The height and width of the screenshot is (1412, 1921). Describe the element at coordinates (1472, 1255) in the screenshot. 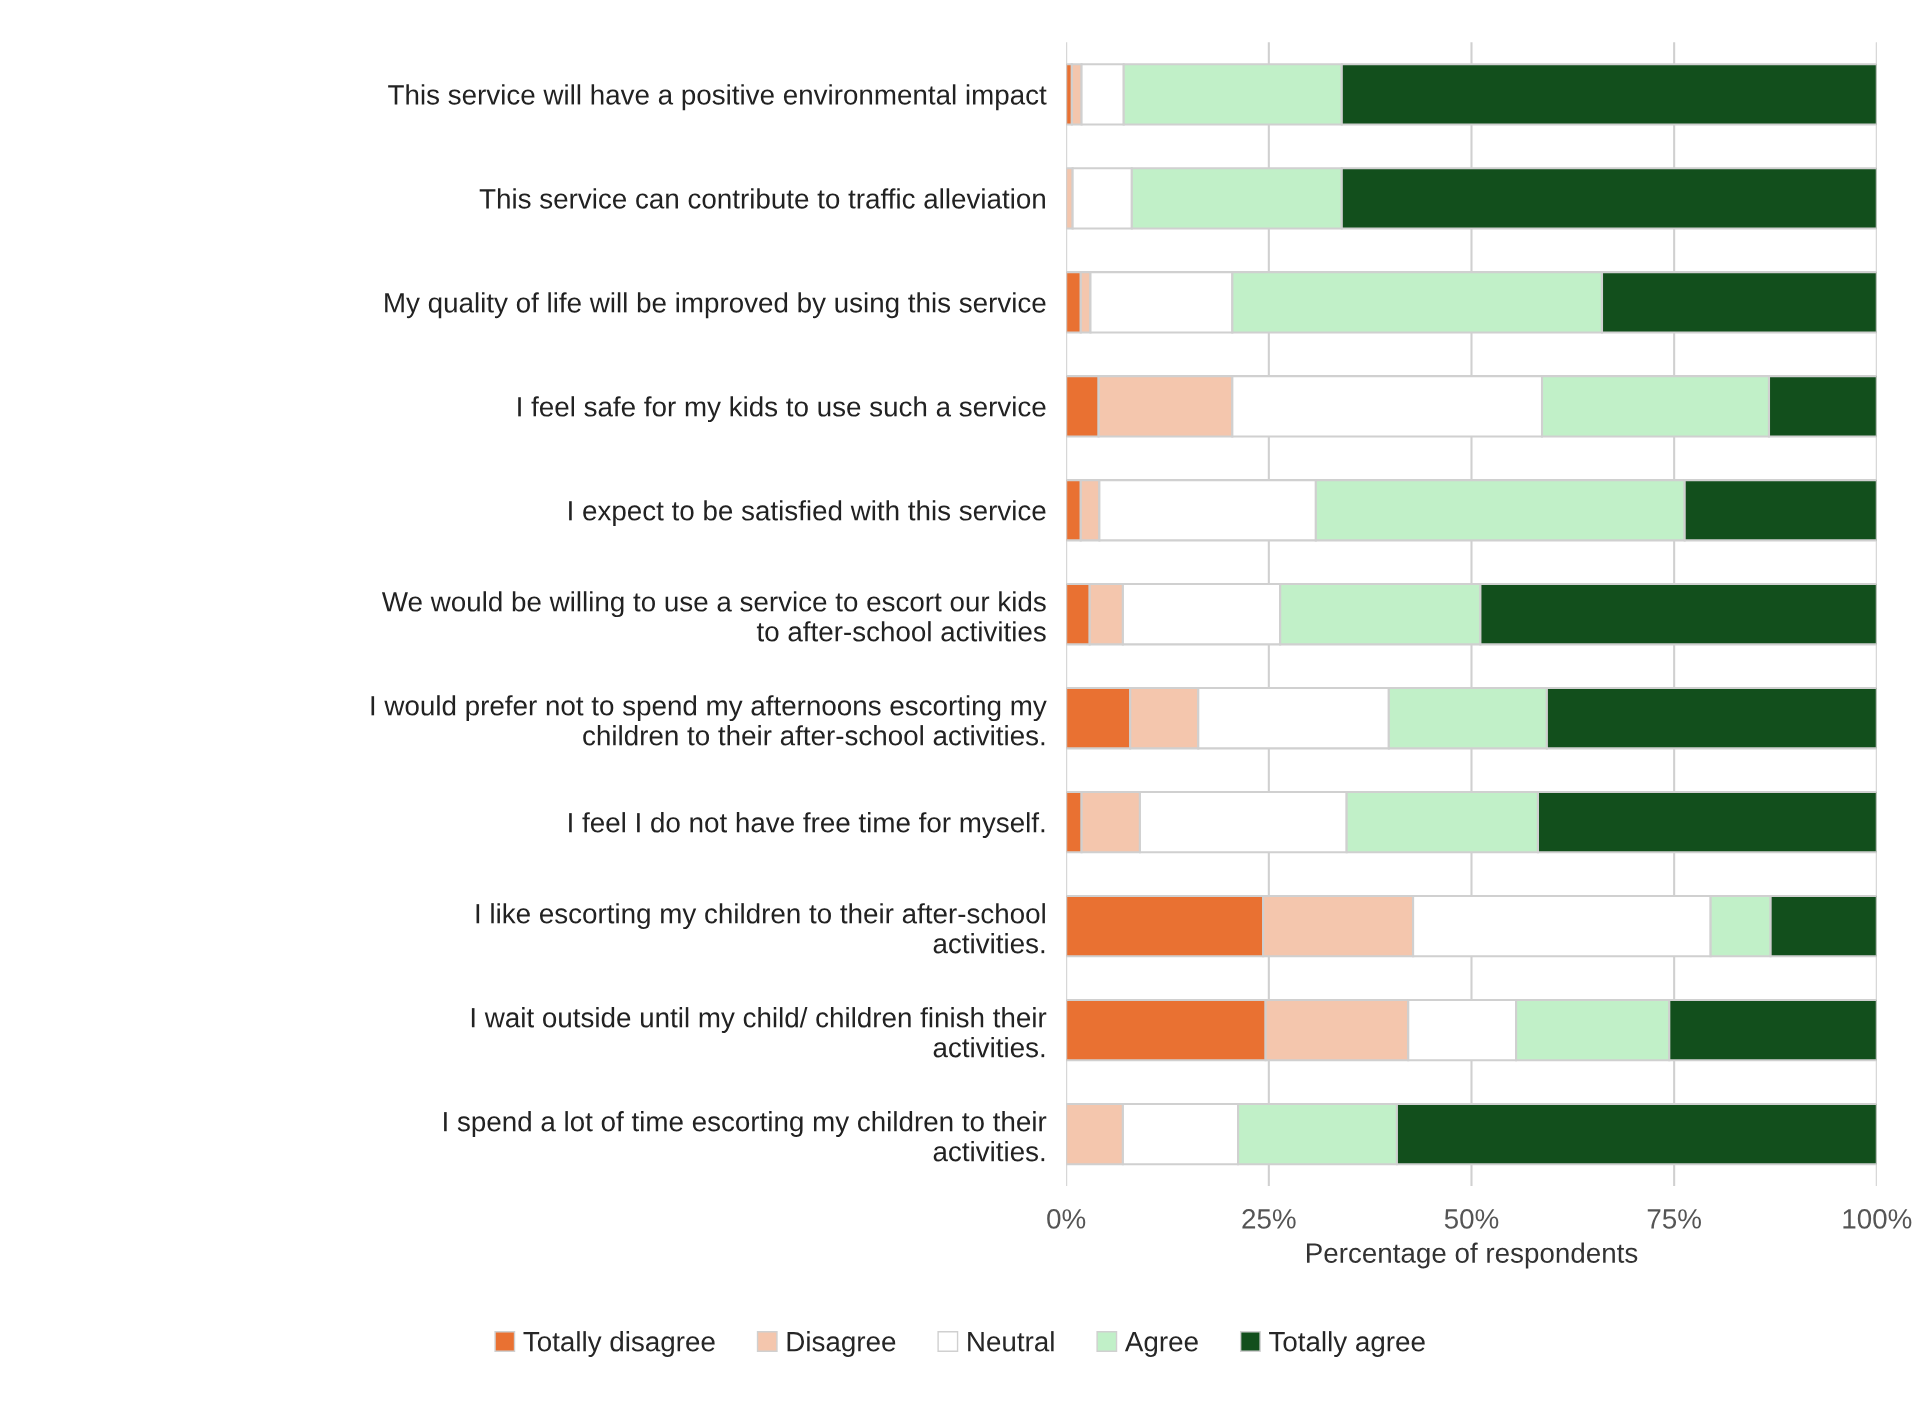

I see `x-axis-title: Percentage of respondents` at that location.